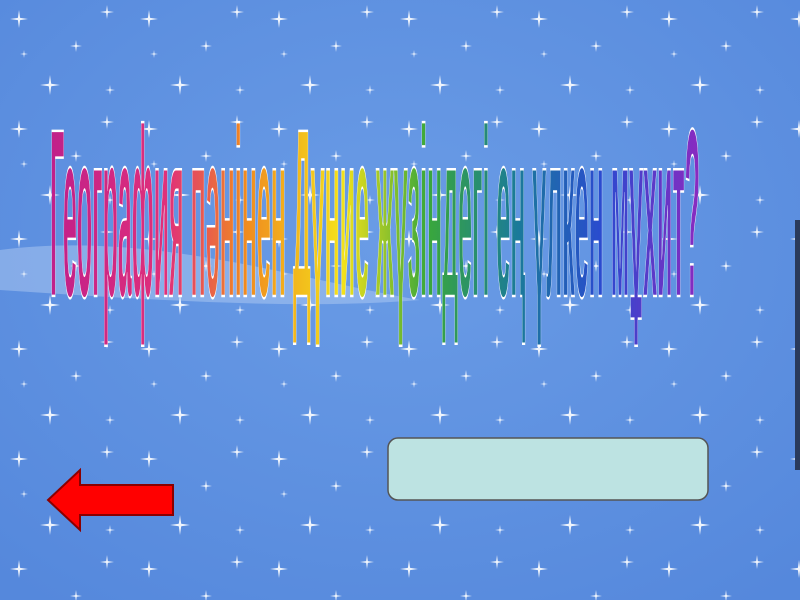 Image resolution: width=800 pixels, height=600 pixels. I want to click on back-arrow, so click(110, 500).